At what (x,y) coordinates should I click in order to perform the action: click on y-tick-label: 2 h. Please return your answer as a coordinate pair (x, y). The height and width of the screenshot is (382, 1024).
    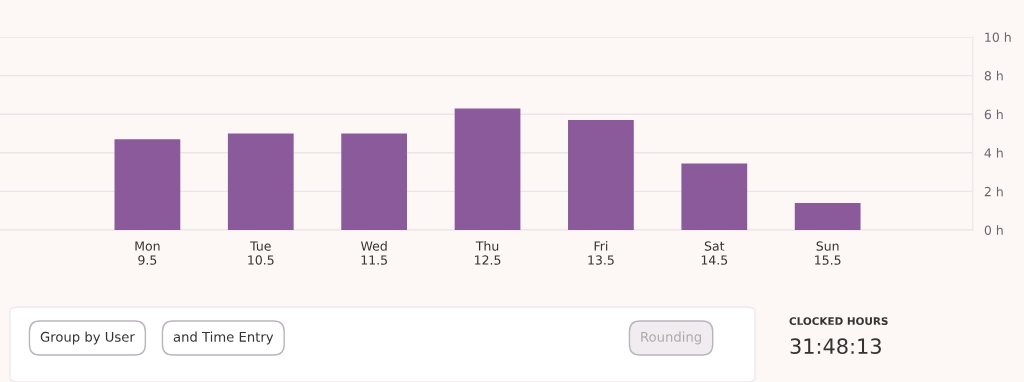
    Looking at the image, I should click on (993, 191).